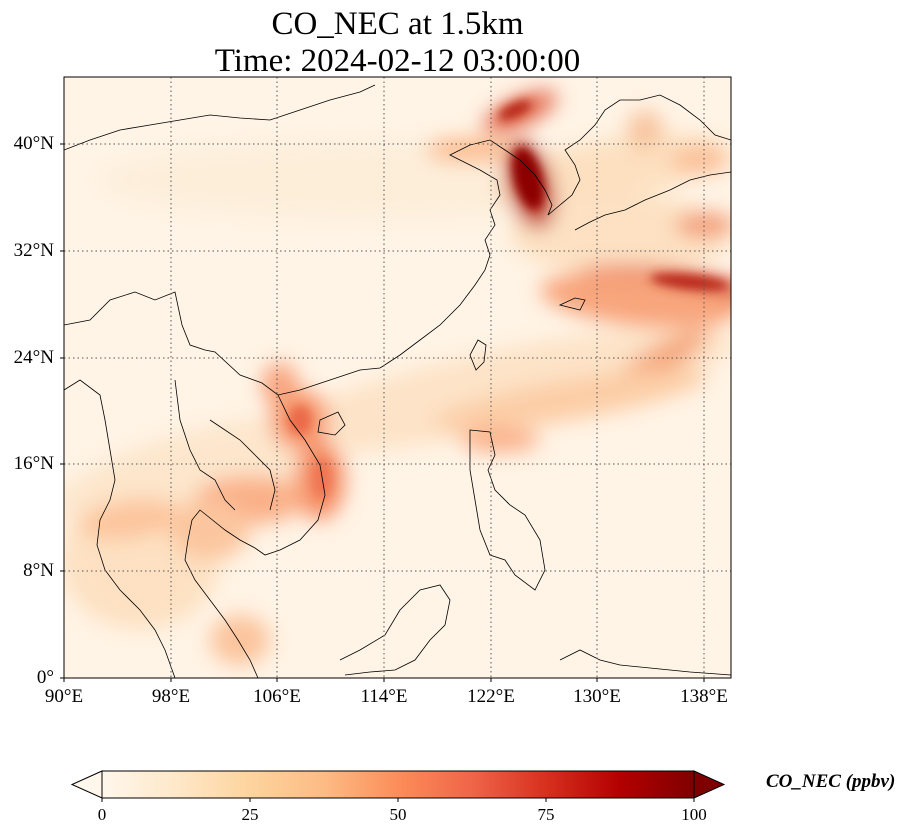  I want to click on lon-tick-label: 98°E, so click(171, 696).